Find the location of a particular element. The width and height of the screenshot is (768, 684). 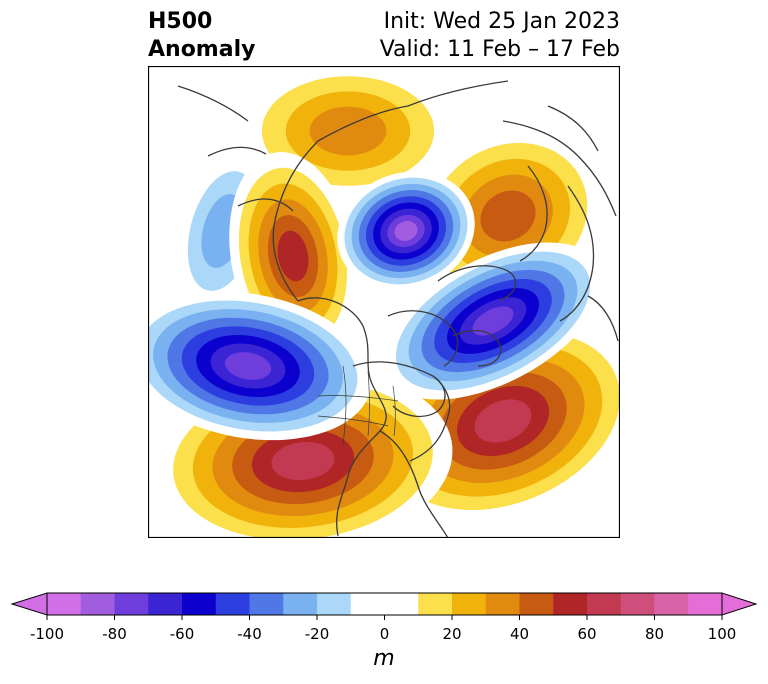

anomaly-center-north-atlantic-trough is located at coordinates (493, 321).